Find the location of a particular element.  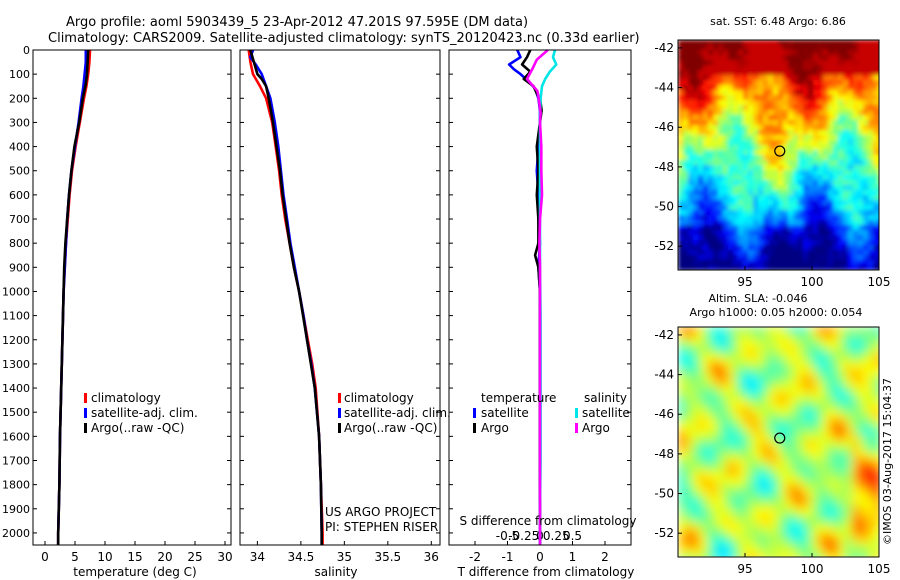

difference-xticks: -2 -1 0 1 2 is located at coordinates (539, 552).